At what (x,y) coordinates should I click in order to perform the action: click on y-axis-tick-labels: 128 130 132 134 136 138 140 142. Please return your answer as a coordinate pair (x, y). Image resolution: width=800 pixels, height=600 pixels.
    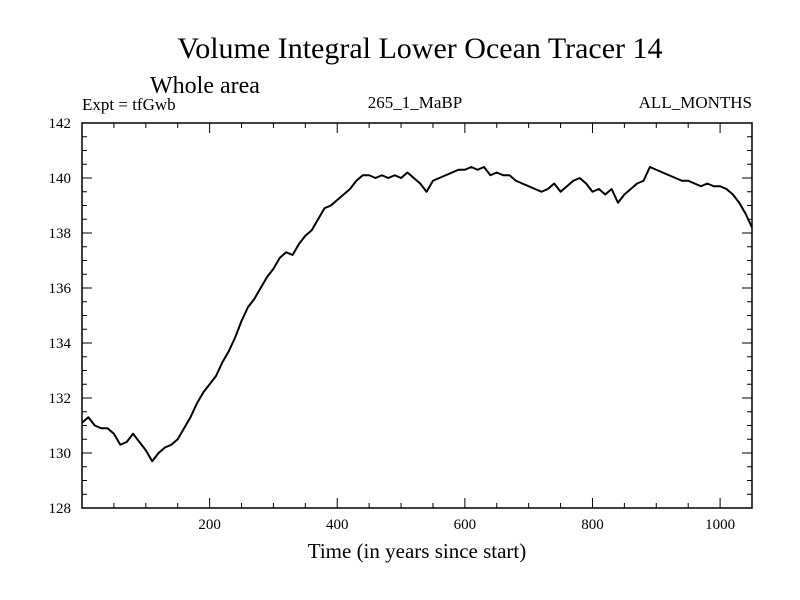
    Looking at the image, I should click on (60, 316).